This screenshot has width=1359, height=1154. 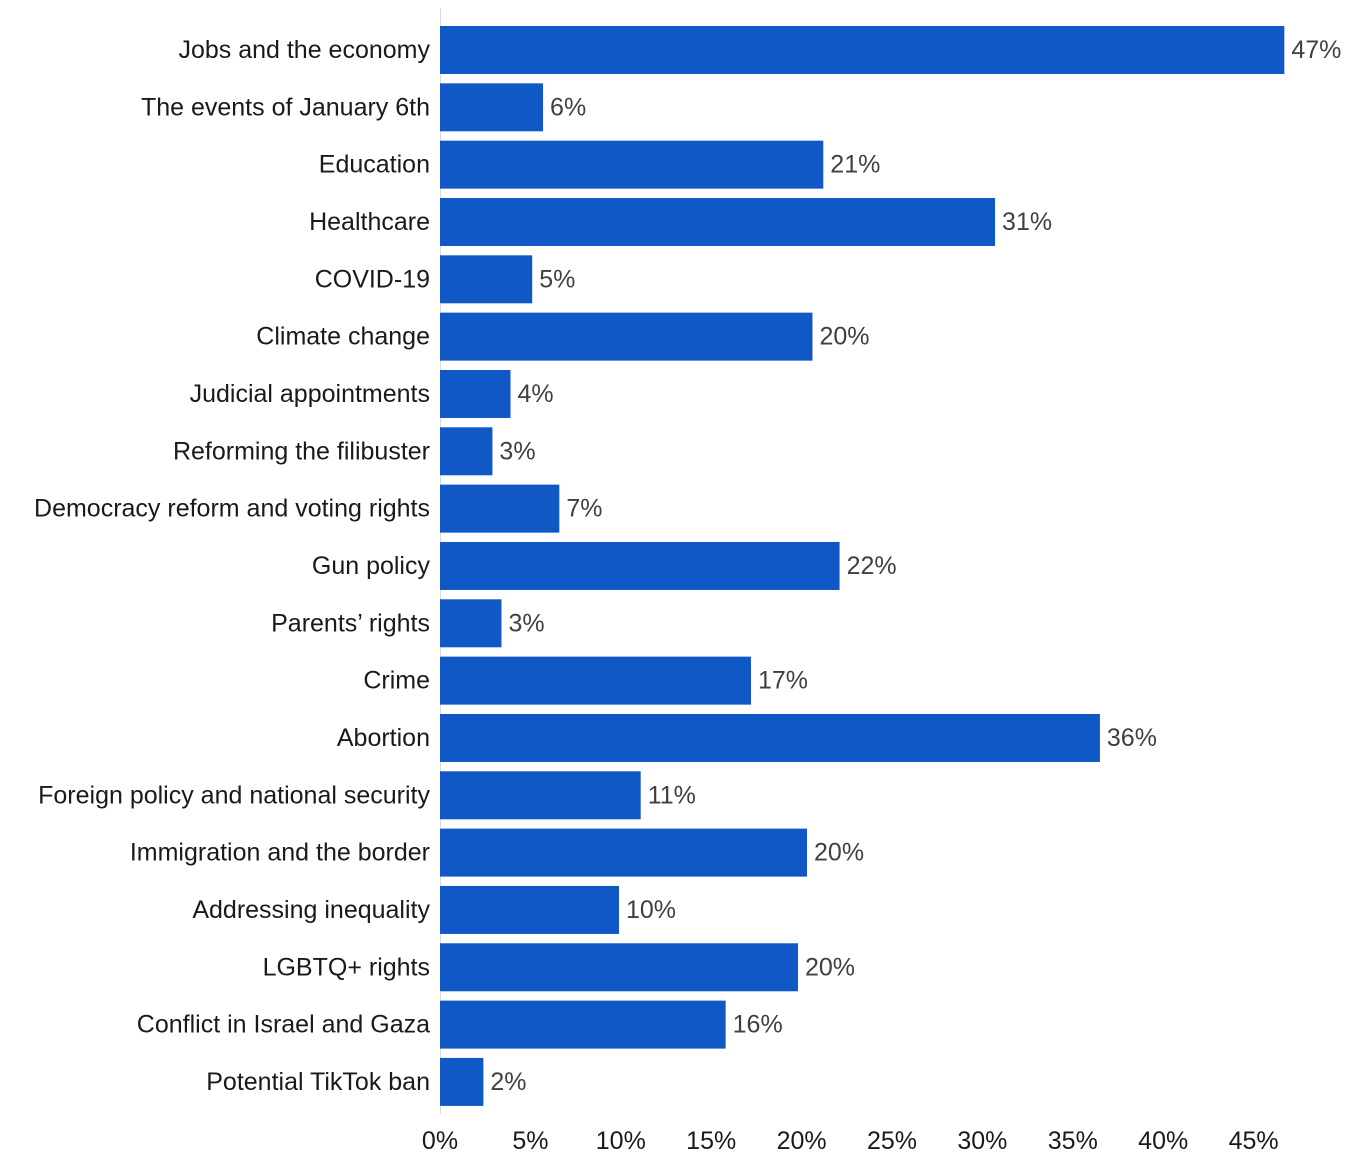 What do you see at coordinates (283, 1025) in the screenshot?
I see `category-label: Conflict in Israel and Gaza` at bounding box center [283, 1025].